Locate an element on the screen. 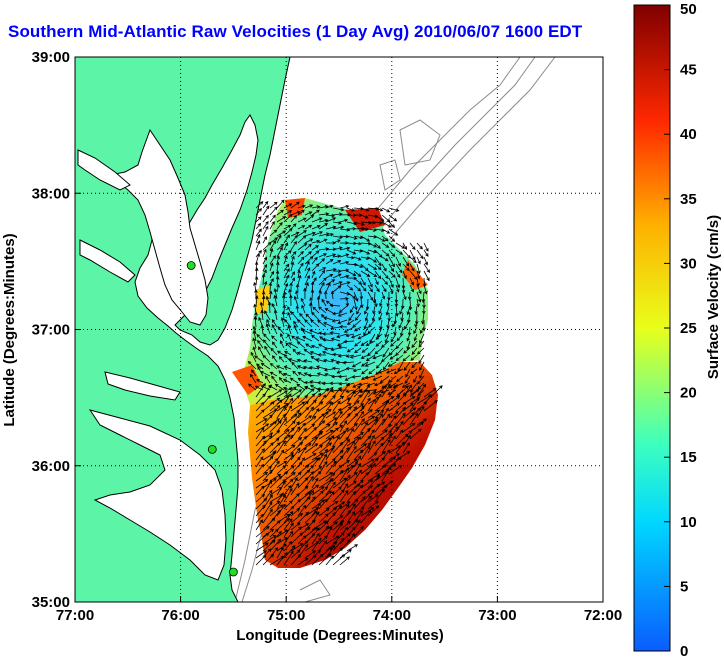  velocity-hotspot is located at coordinates (415, 275).